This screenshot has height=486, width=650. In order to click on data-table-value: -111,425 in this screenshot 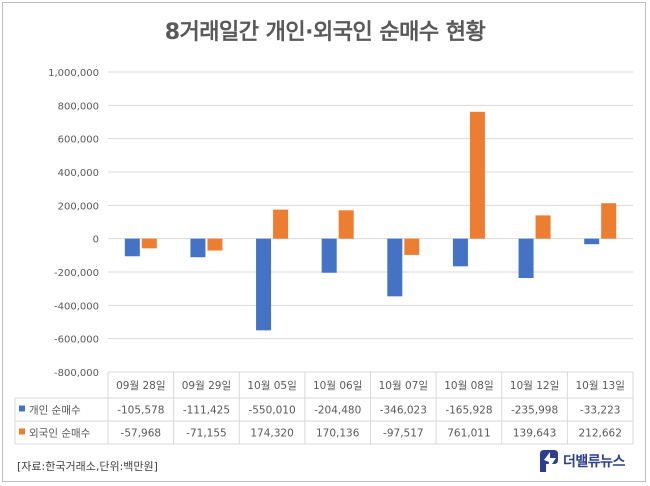, I will do `click(206, 411)`.